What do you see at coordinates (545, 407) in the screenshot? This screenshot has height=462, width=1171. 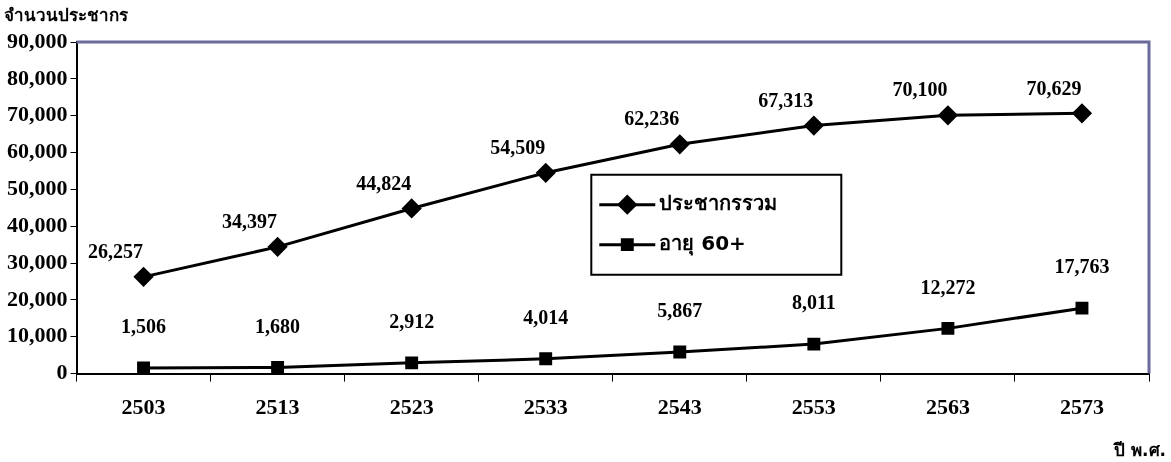 I see `x-tick-label: 2533` at bounding box center [545, 407].